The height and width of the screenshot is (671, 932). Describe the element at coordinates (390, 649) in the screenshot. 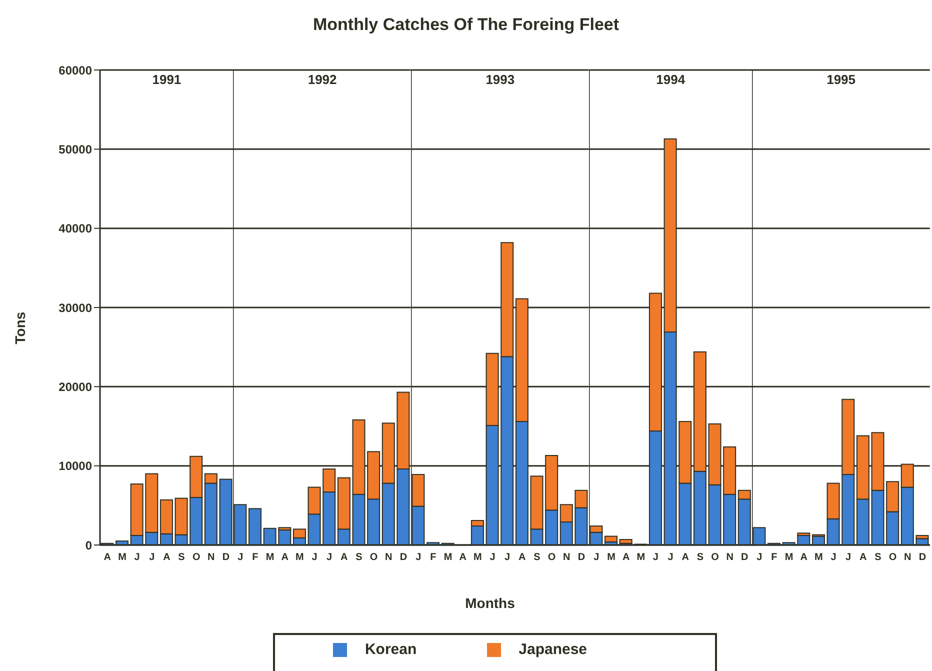

I see `legend-label: Korean` at that location.